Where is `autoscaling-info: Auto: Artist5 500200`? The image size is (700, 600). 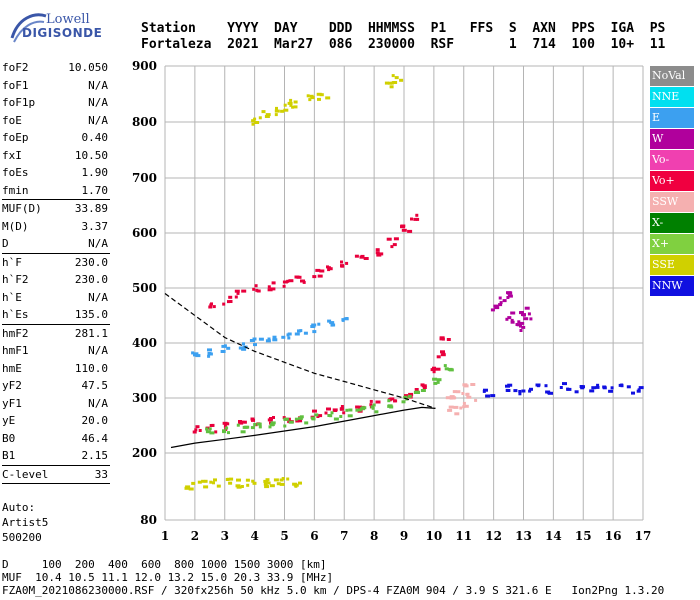
autoscaling-info: Auto: Artist5 500200 is located at coordinates (56, 522).